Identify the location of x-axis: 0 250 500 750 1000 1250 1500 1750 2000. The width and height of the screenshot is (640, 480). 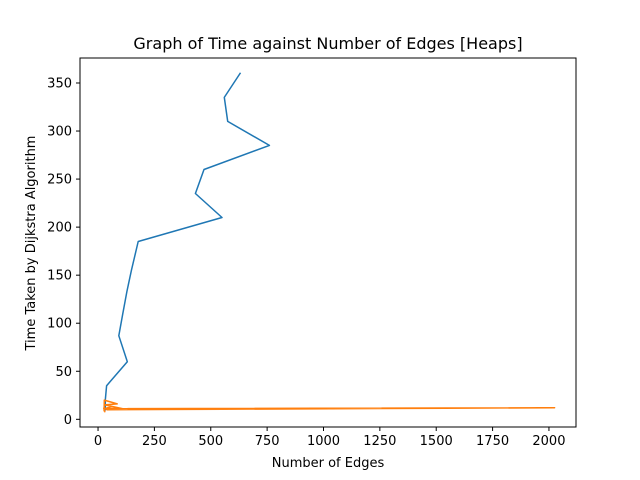
(329, 438).